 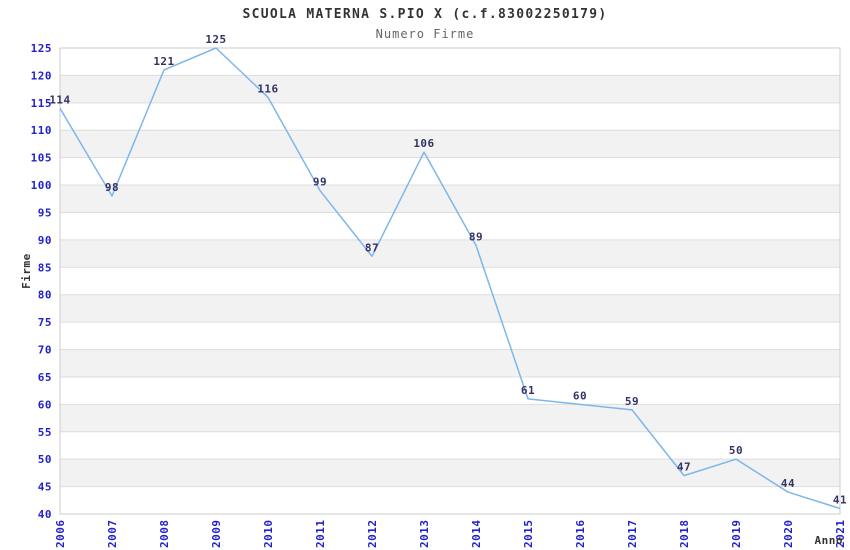 I want to click on y-tick-label: 40, so click(x=45, y=514).